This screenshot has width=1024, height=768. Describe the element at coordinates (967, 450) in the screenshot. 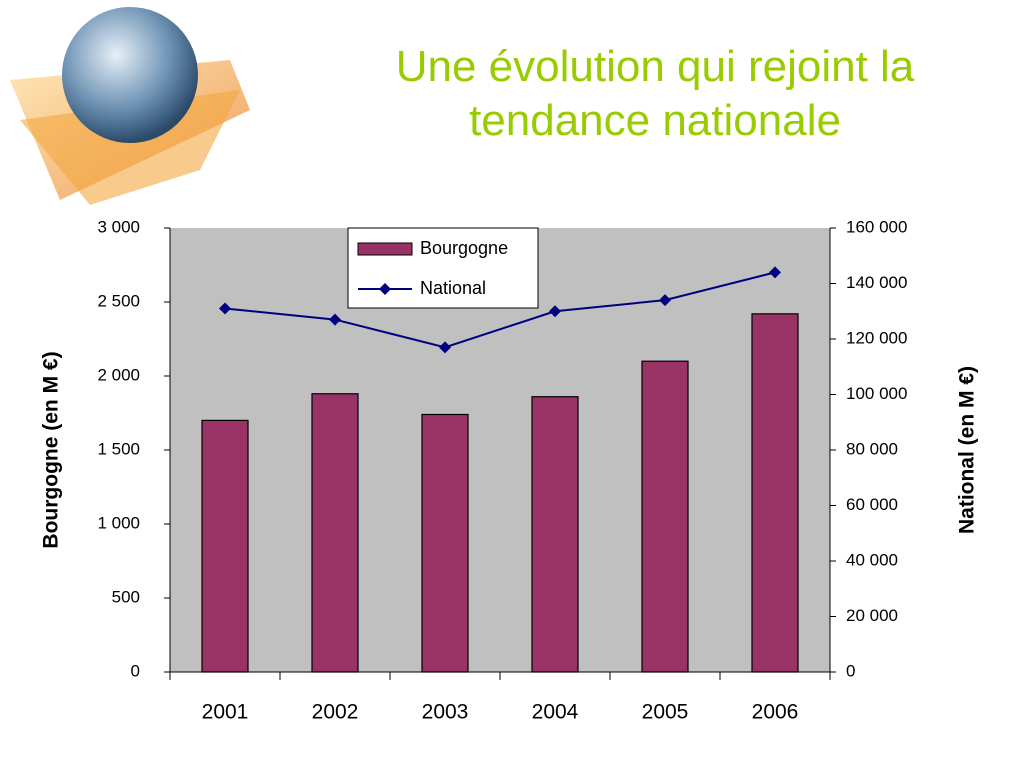

I see `y2-axis-label: National (en M €)` at that location.